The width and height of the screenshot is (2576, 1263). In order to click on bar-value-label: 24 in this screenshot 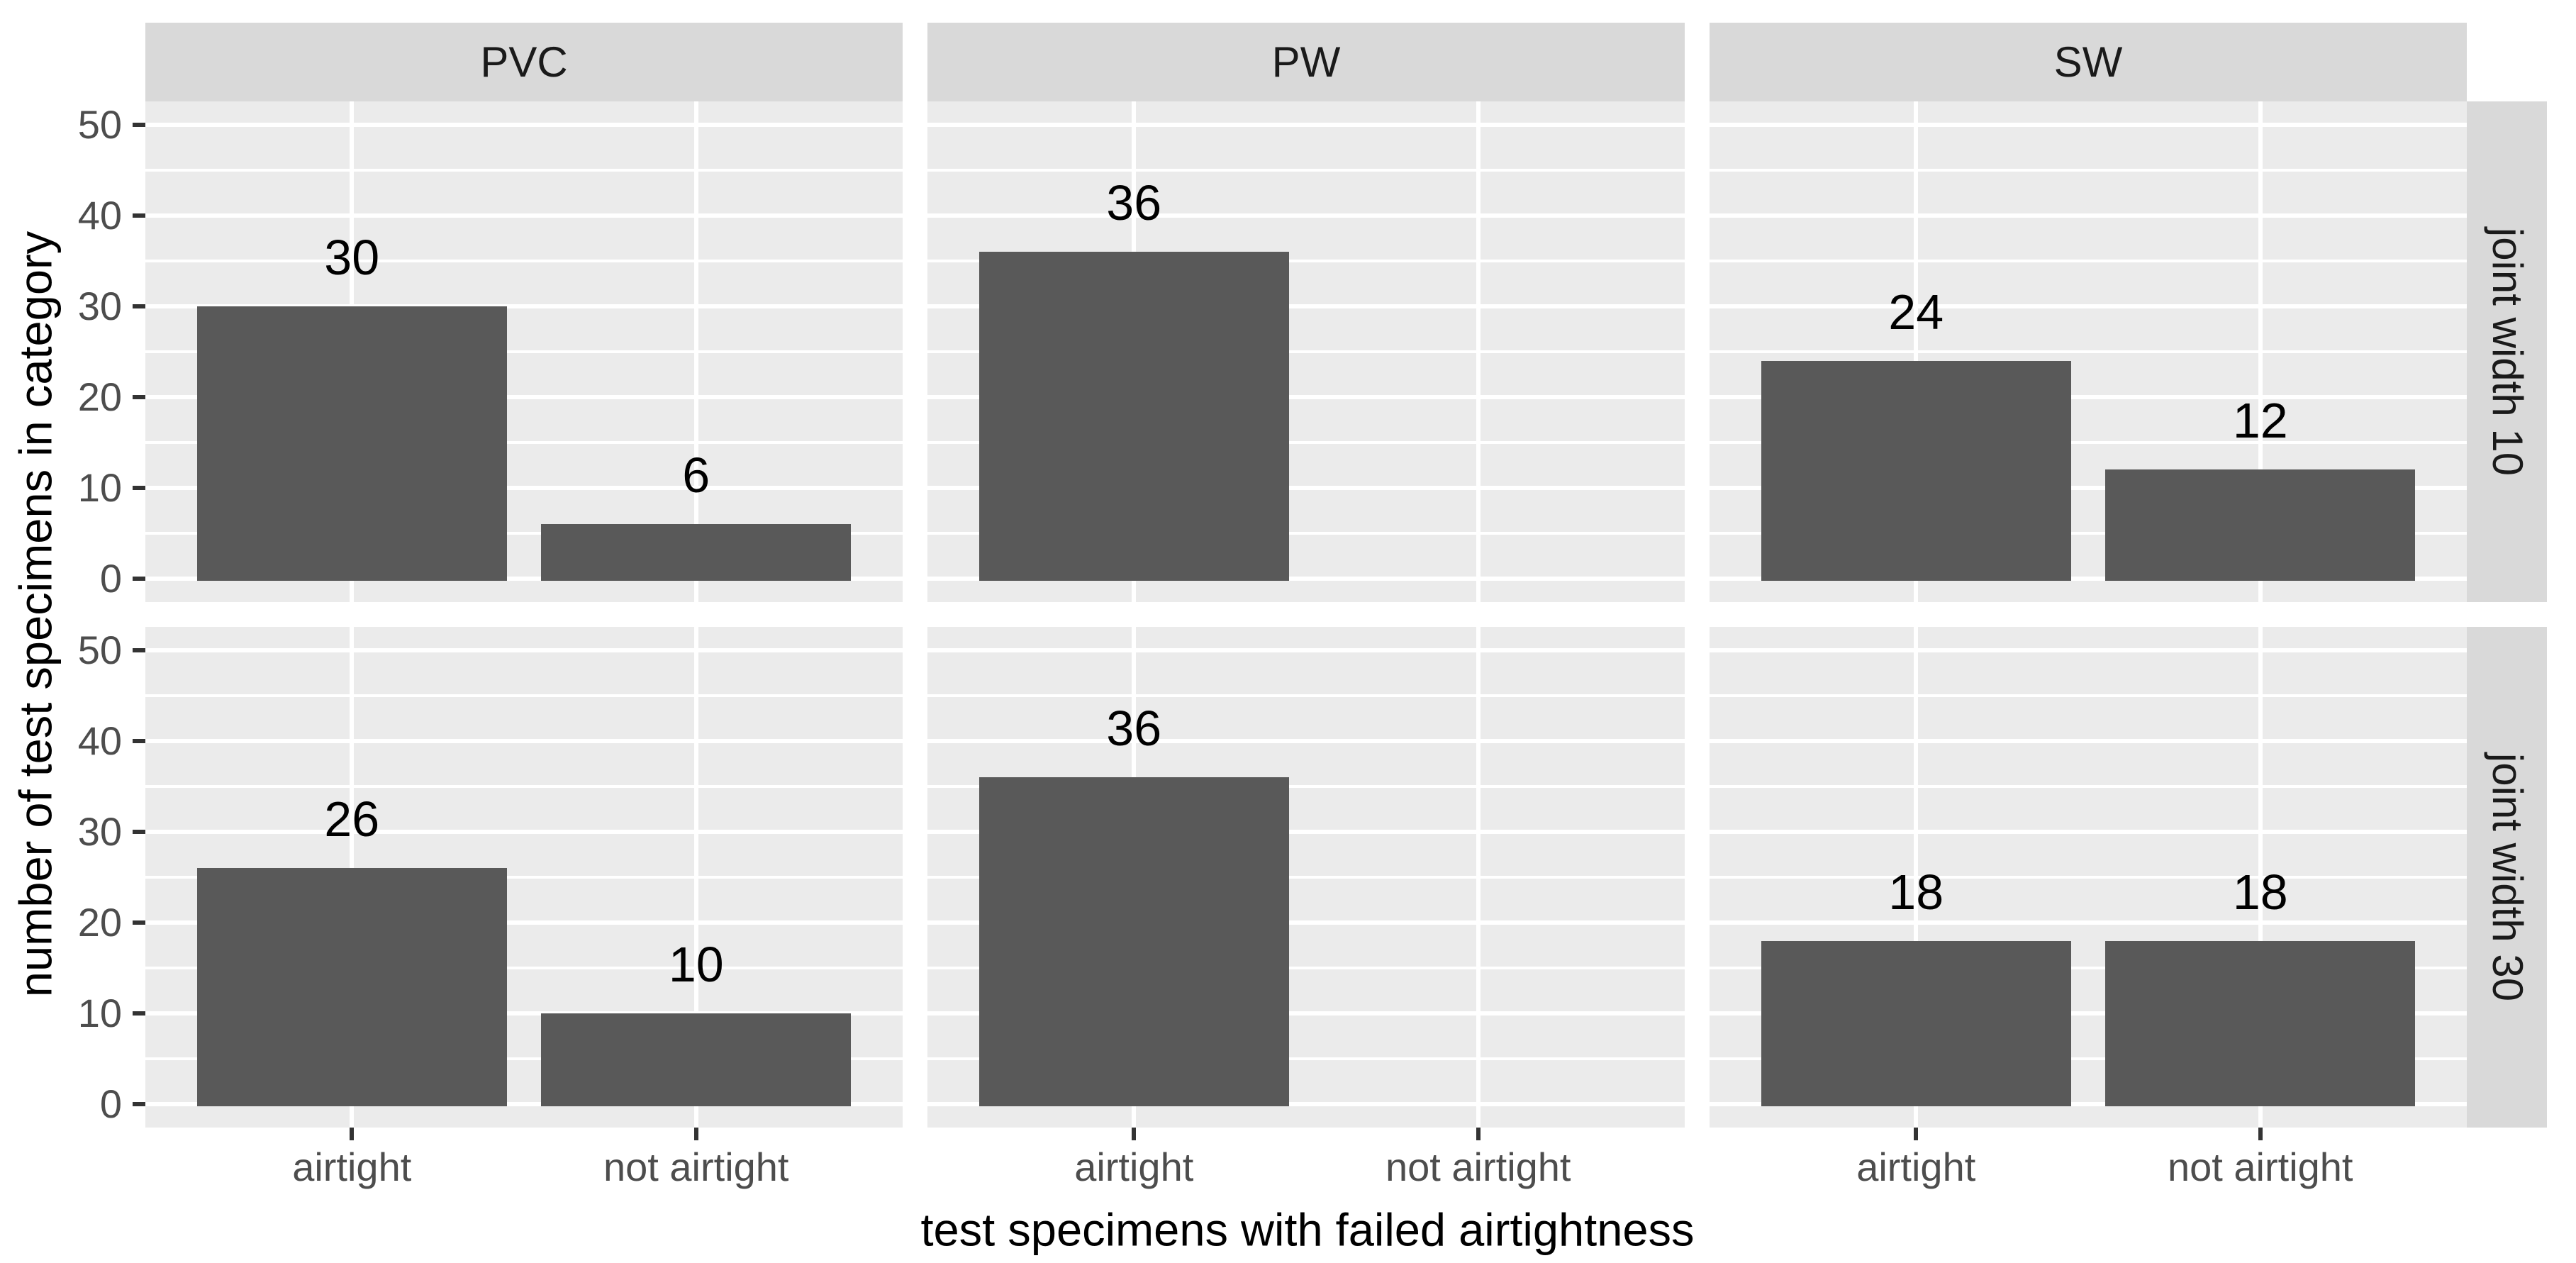, I will do `click(1916, 312)`.